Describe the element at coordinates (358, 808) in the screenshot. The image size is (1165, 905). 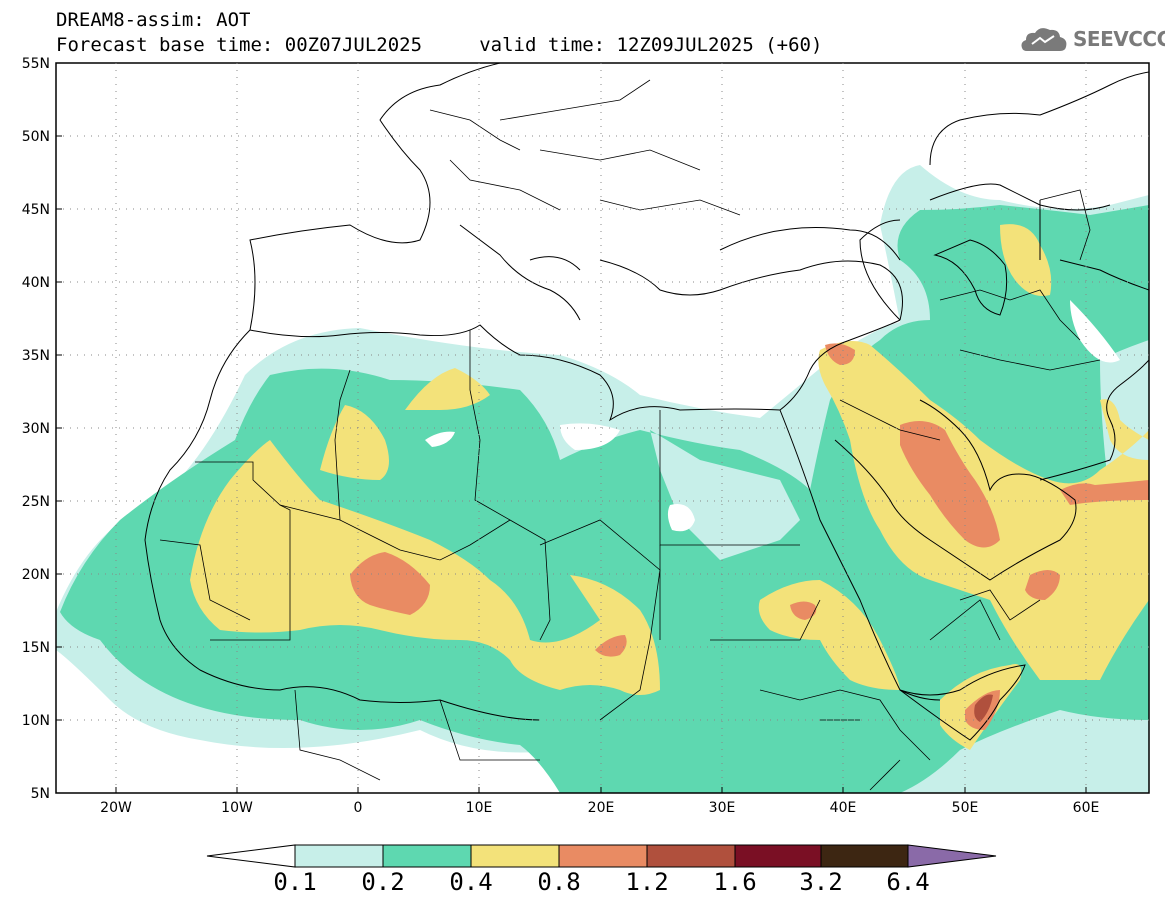
I see `lon-label: 0` at that location.